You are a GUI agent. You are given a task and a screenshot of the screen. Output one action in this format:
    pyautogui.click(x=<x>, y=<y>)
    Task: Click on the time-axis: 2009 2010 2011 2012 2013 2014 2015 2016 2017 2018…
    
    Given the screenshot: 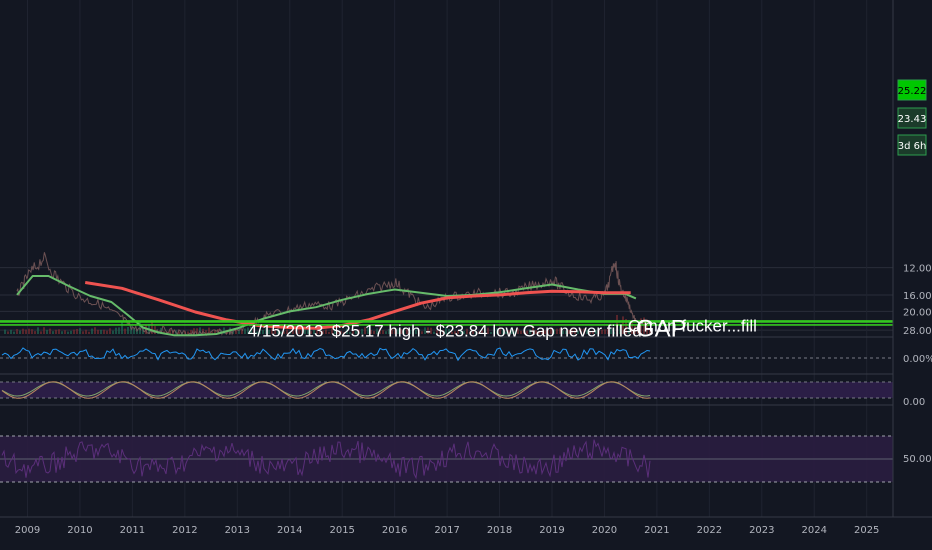 What is the action you would take?
    pyautogui.click(x=447, y=530)
    